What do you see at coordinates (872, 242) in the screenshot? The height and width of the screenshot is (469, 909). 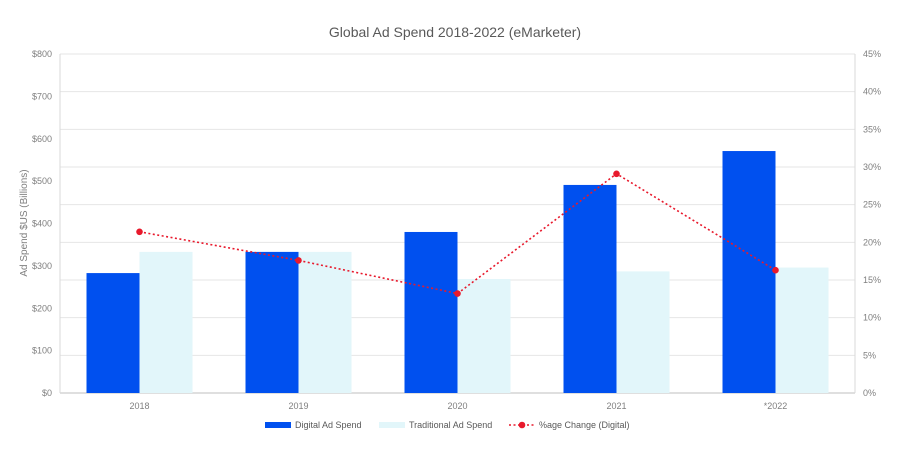 I see `y2-tick-label: 20%` at bounding box center [872, 242].